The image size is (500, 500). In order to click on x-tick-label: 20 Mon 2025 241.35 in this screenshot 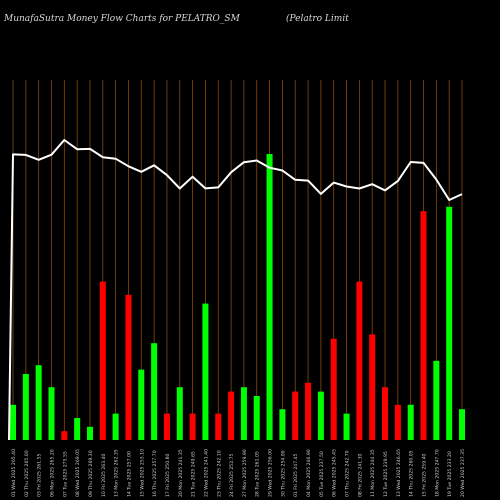, I will do `click(181, 473)`.